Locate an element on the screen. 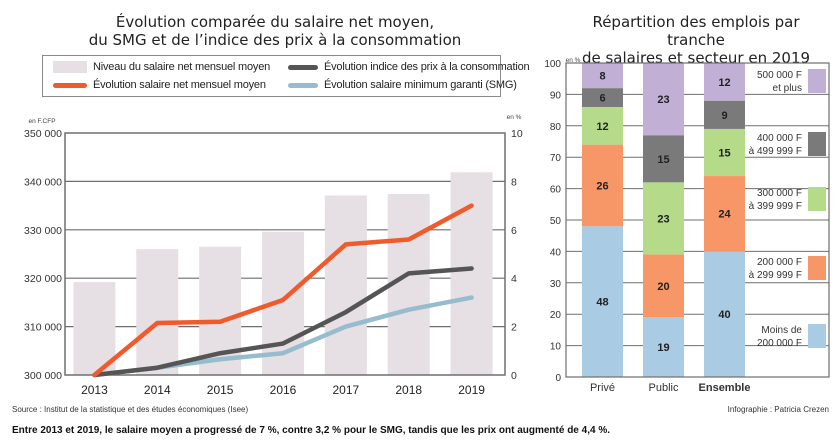 The height and width of the screenshot is (442, 835). segment-value-label: 20 is located at coordinates (663, 287).